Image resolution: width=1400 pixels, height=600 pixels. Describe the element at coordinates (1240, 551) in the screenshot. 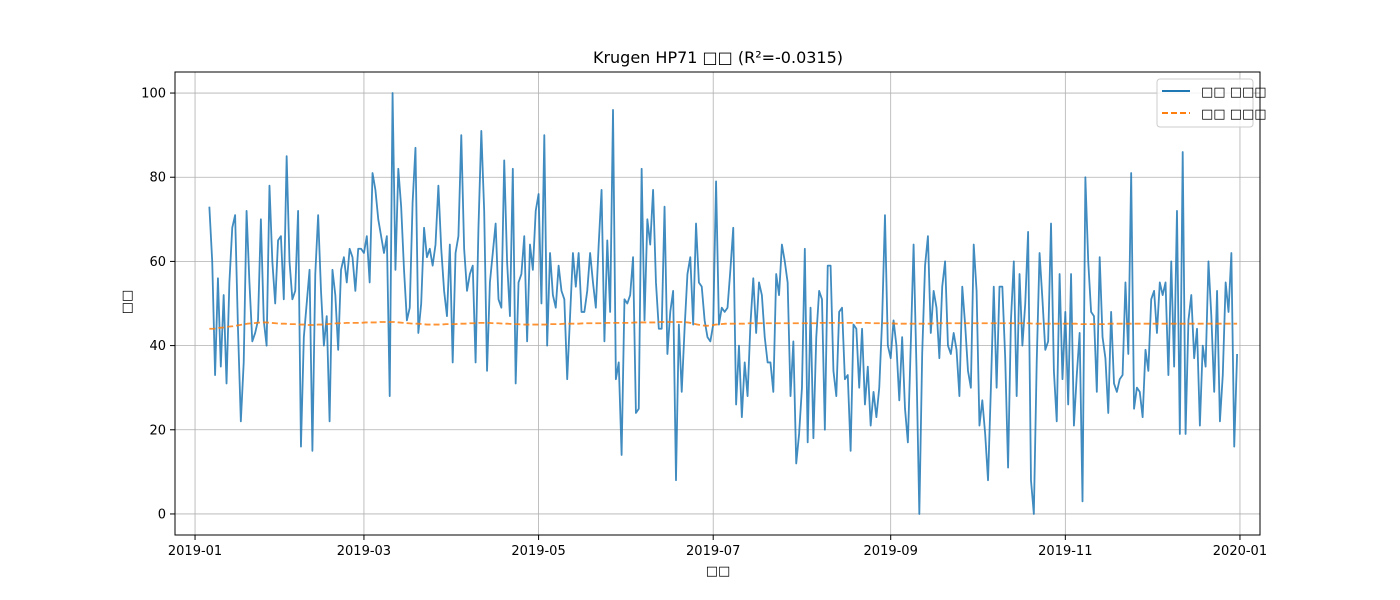

I see `x-tick-label: 2020-01` at that location.